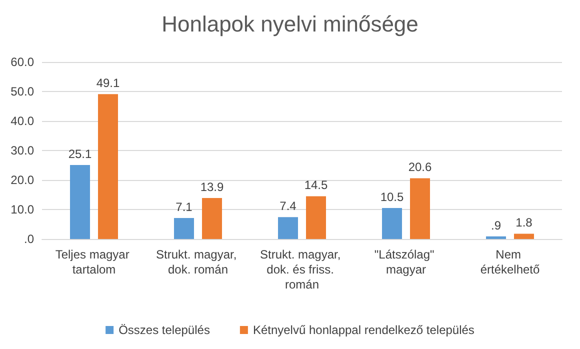 The height and width of the screenshot is (349, 580). I want to click on data-label: .9, so click(496, 225).